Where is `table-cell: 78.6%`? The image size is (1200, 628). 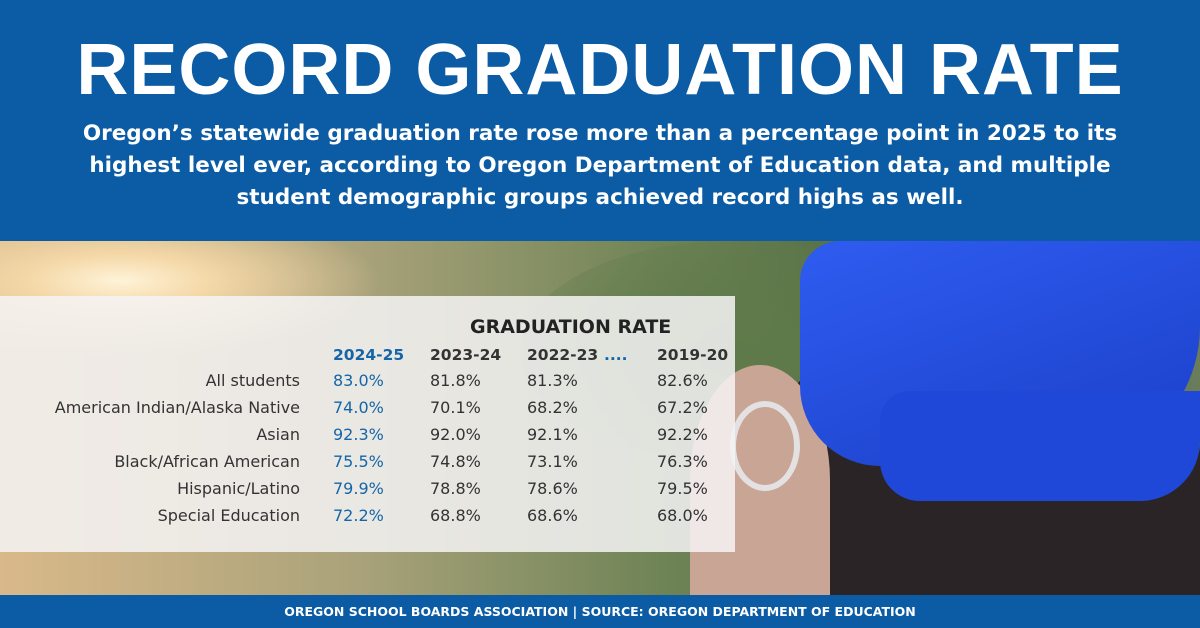
table-cell: 78.6% is located at coordinates (552, 488).